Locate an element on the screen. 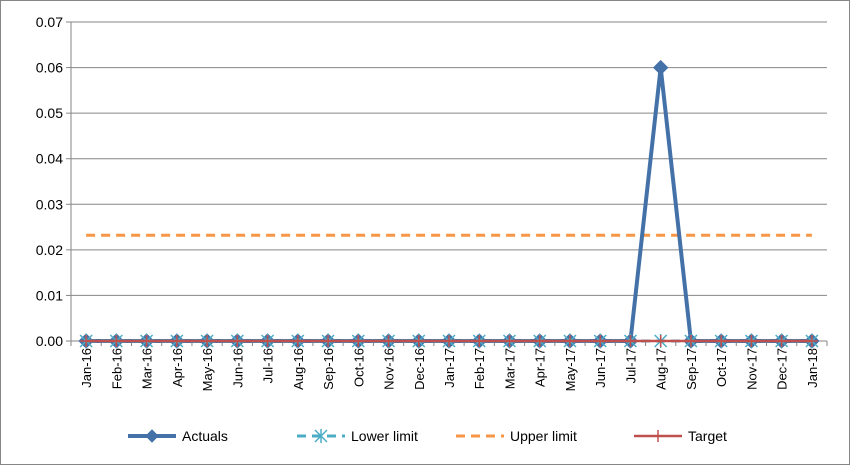  legend-item-target: Target is located at coordinates (680, 436).